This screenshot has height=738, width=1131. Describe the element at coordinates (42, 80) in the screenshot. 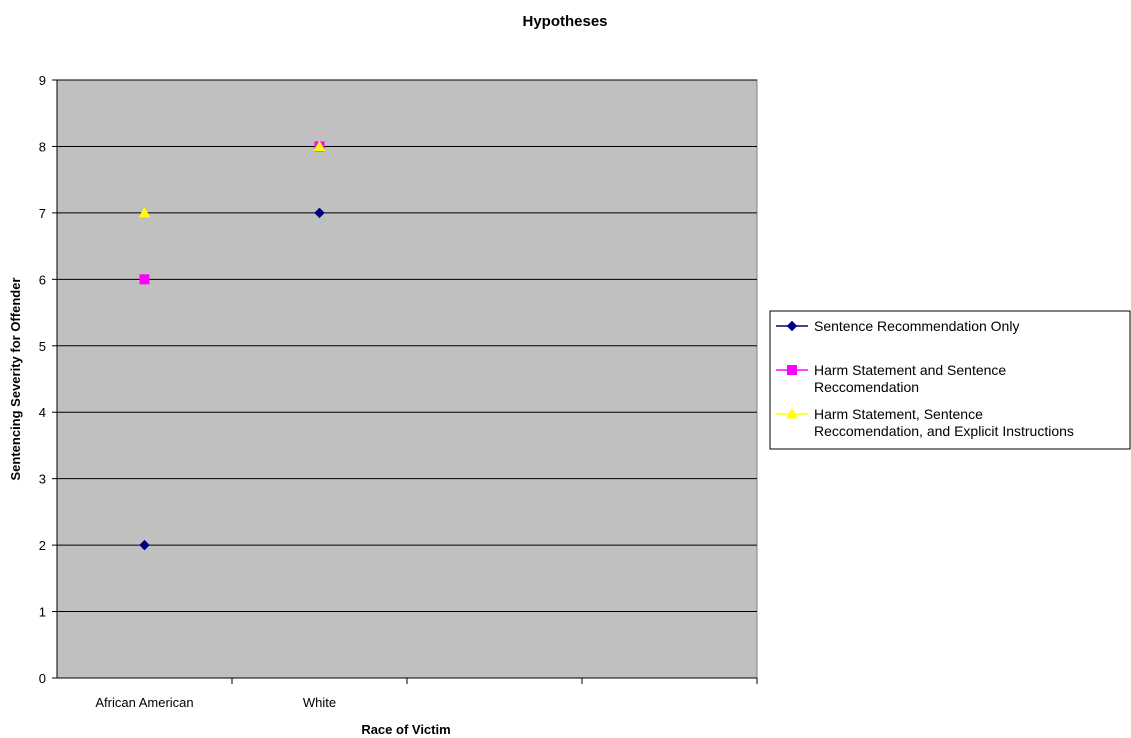

I see `y-tick-label: 9` at that location.